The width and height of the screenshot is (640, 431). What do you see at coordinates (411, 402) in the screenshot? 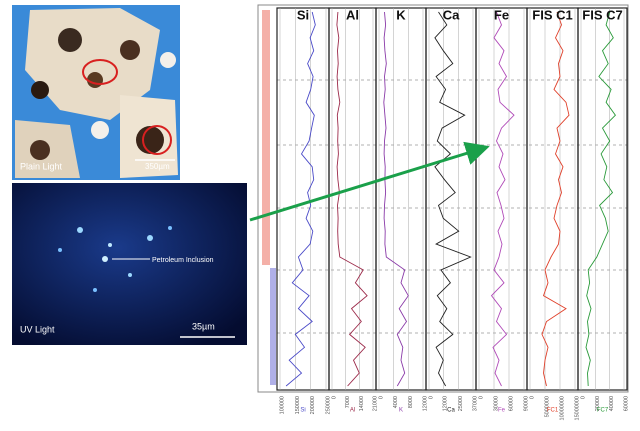
I see `x-tick-label: 8000` at bounding box center [411, 402].